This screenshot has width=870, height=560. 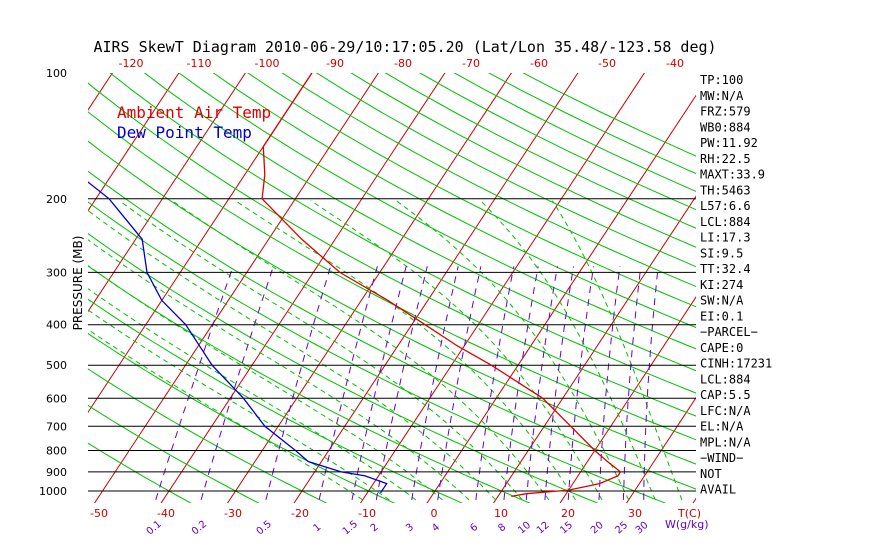 What do you see at coordinates (568, 513) in the screenshot?
I see `bottom-temp-tick-label: 20` at bounding box center [568, 513].